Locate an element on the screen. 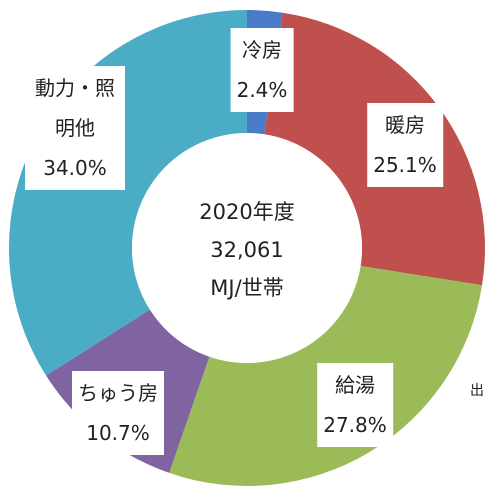 The height and width of the screenshot is (495, 493). label-box: ちゅう房 10.7% is located at coordinates (118, 413).